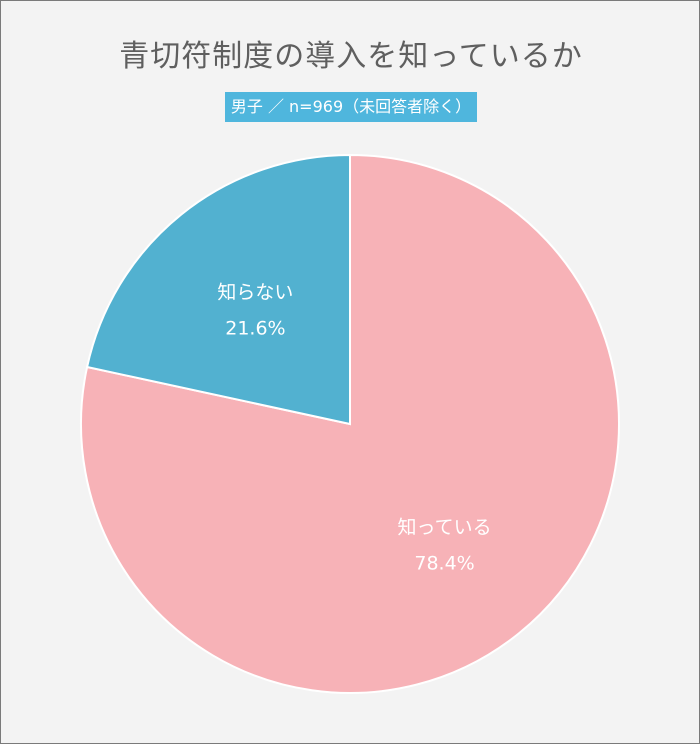 The height and width of the screenshot is (744, 700). I want to click on slice-label-1: 知らない, so click(255, 293).